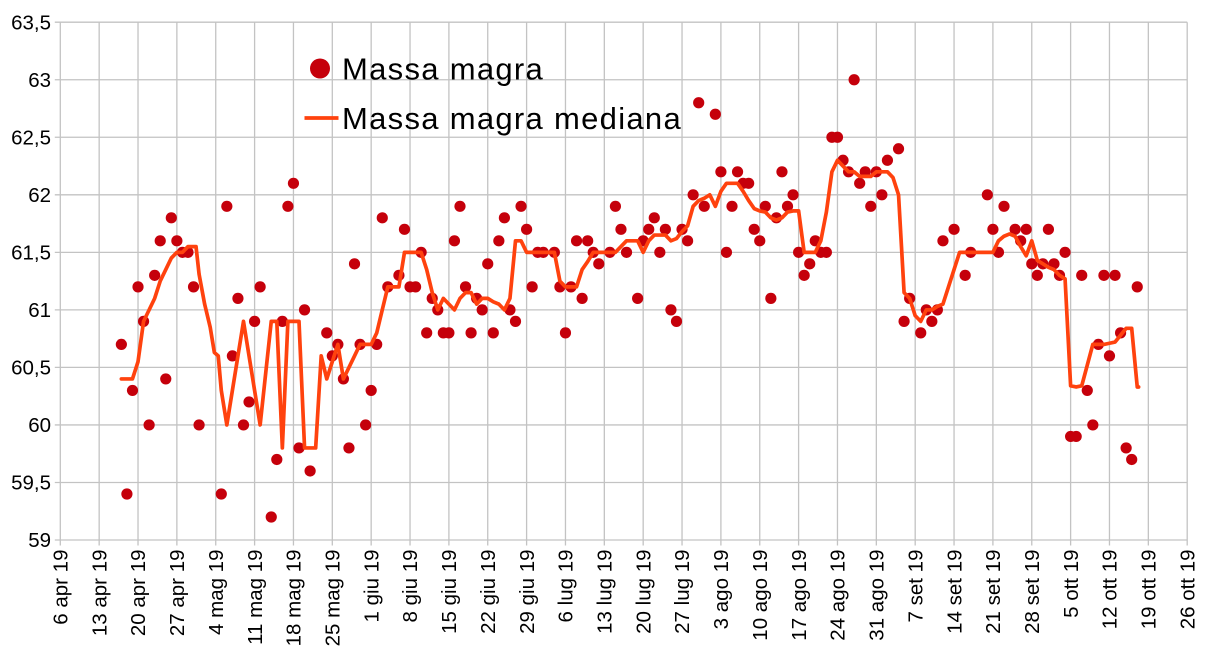  Describe the element at coordinates (61, 587) in the screenshot. I see `svg-text: 6 apr 19` at that location.